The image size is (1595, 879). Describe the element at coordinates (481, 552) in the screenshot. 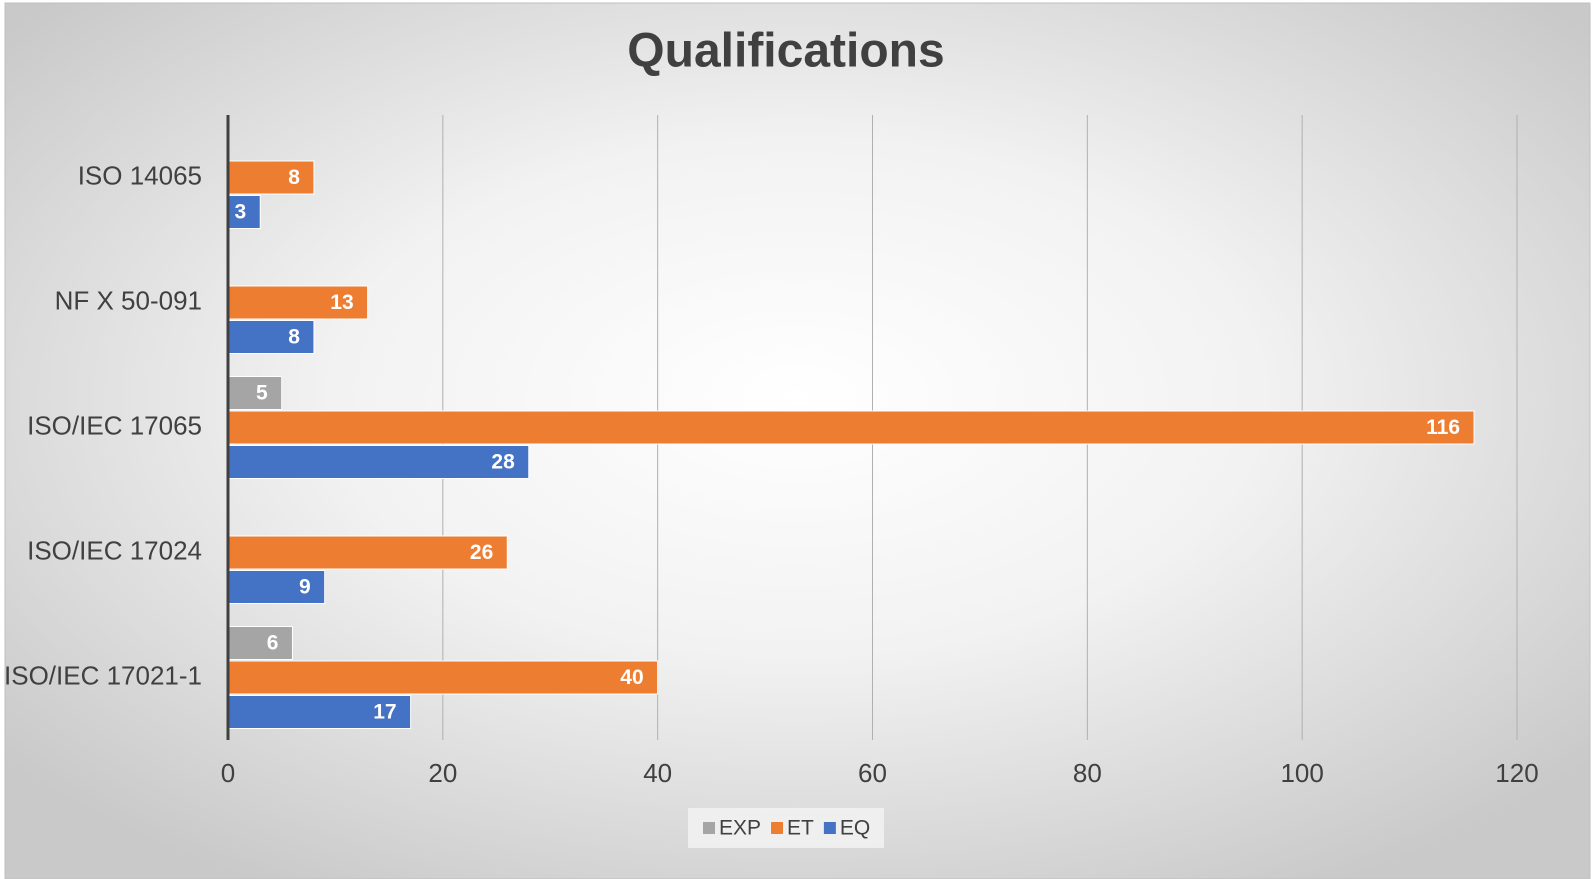

I see `data-label: 26` at that location.